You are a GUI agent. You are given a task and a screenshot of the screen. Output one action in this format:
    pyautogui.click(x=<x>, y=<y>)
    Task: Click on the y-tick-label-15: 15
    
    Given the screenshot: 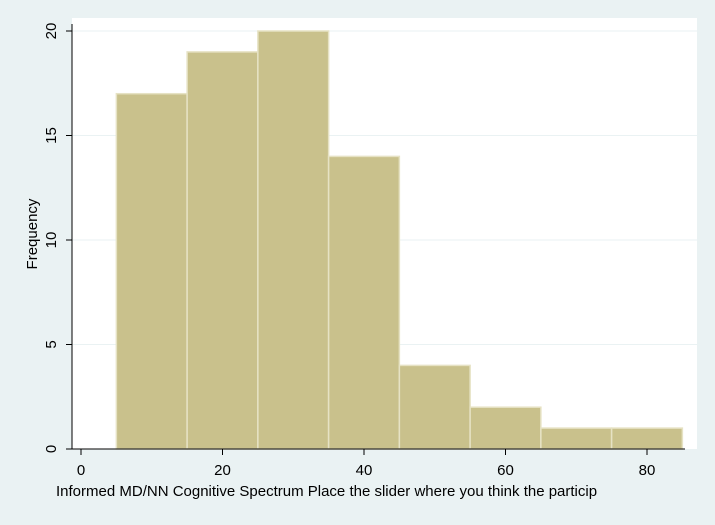 What is the action you would take?
    pyautogui.click(x=51, y=135)
    